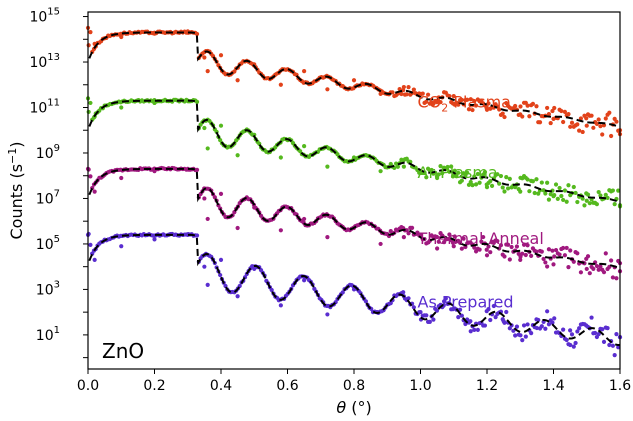 Image resolution: width=633 pixels, height=421 pixels. What do you see at coordinates (48, 243) in the screenshot?
I see `y-tick-label-2: 10⁵` at bounding box center [48, 243].